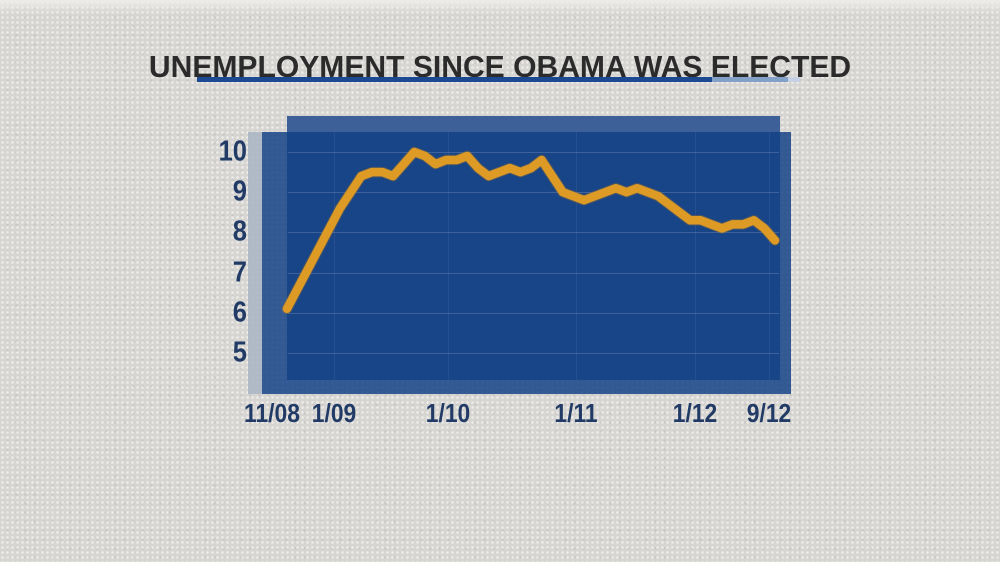 The height and width of the screenshot is (562, 1000). Describe the element at coordinates (239, 231) in the screenshot. I see `y-axis-label-8: 8` at that location.